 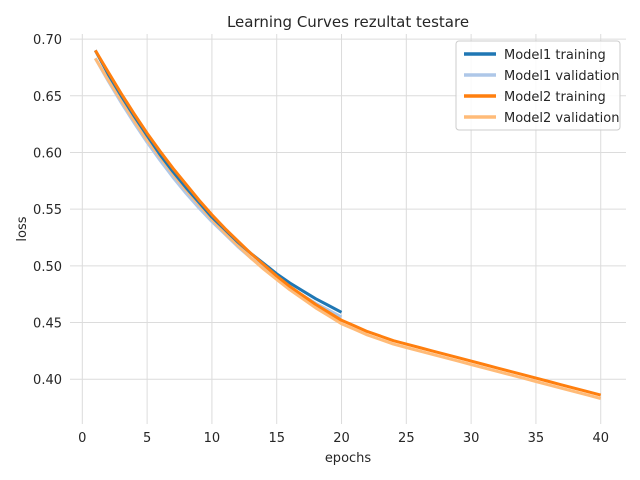 I want to click on legend-box, so click(x=538, y=85).